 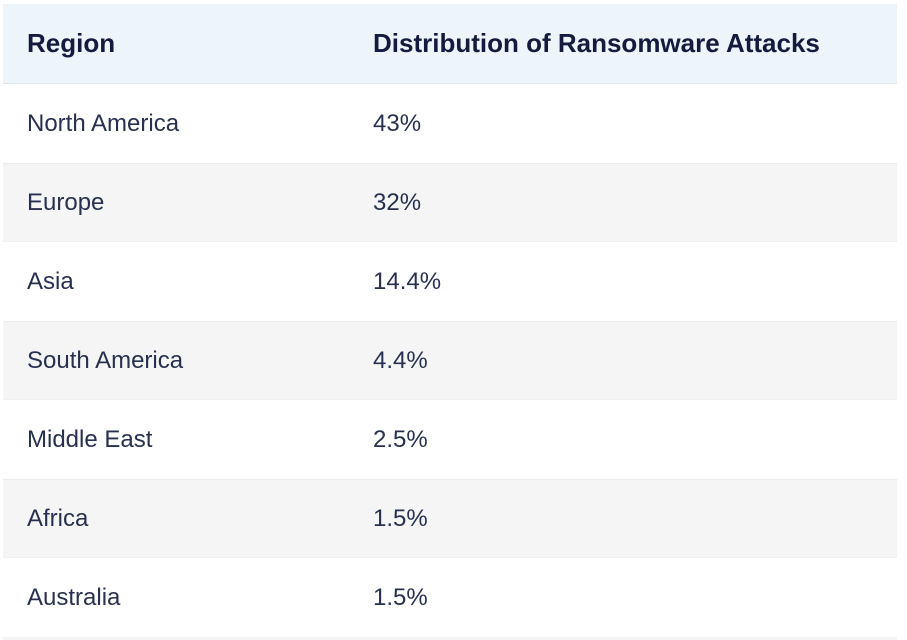 I want to click on column-header-region: Region, so click(x=71, y=43).